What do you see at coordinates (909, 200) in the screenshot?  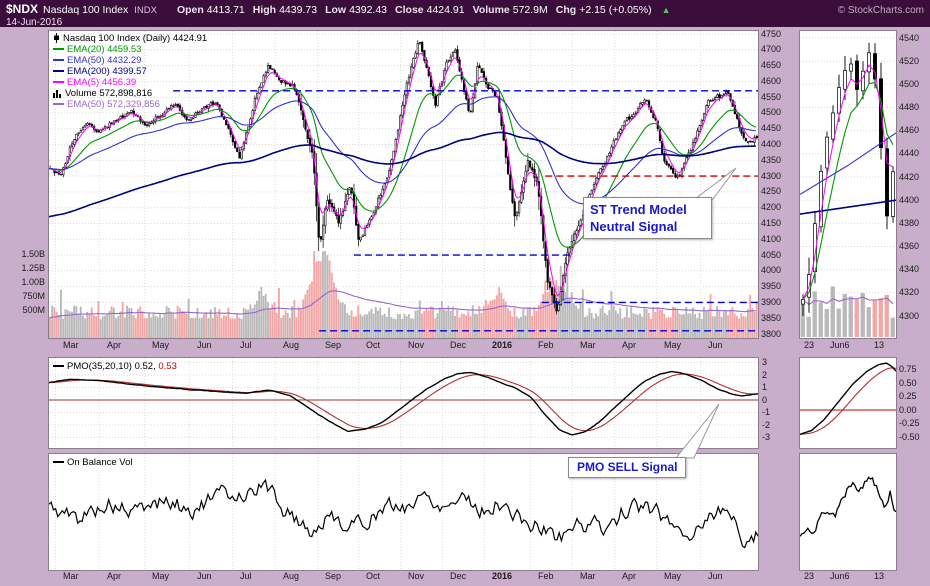 I see `price-mini-axis-label: 4400` at bounding box center [909, 200].